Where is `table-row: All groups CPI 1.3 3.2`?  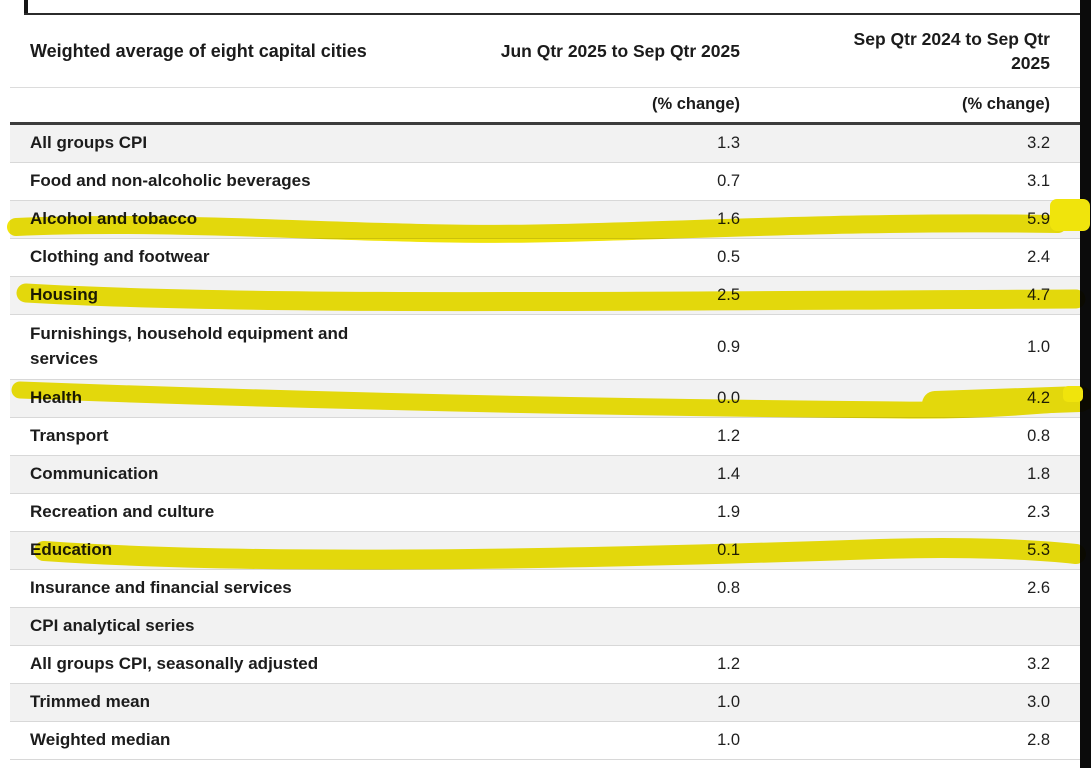
table-row: All groups CPI 1.3 3.2 is located at coordinates (545, 144).